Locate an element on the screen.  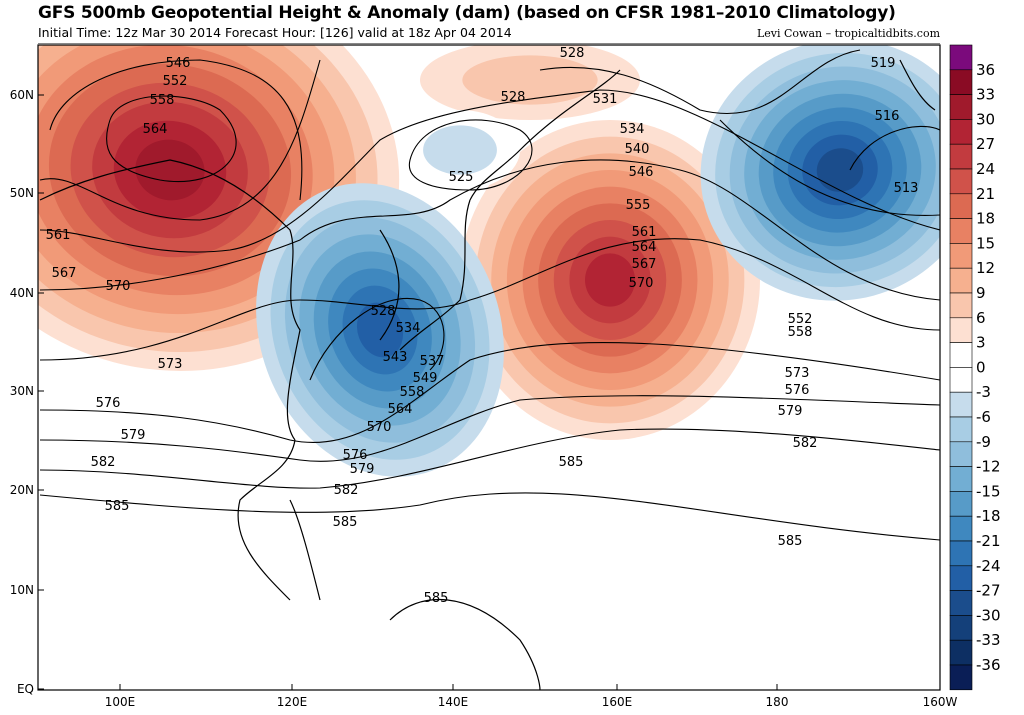
colorbar-label: 0 is located at coordinates (981, 367).